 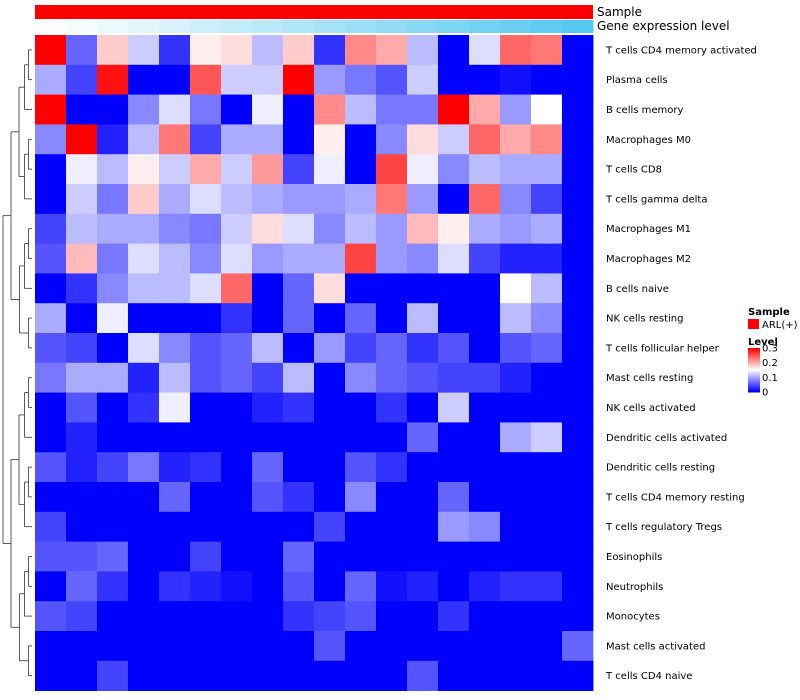 I want to click on row-label: Monocytes, so click(x=633, y=617).